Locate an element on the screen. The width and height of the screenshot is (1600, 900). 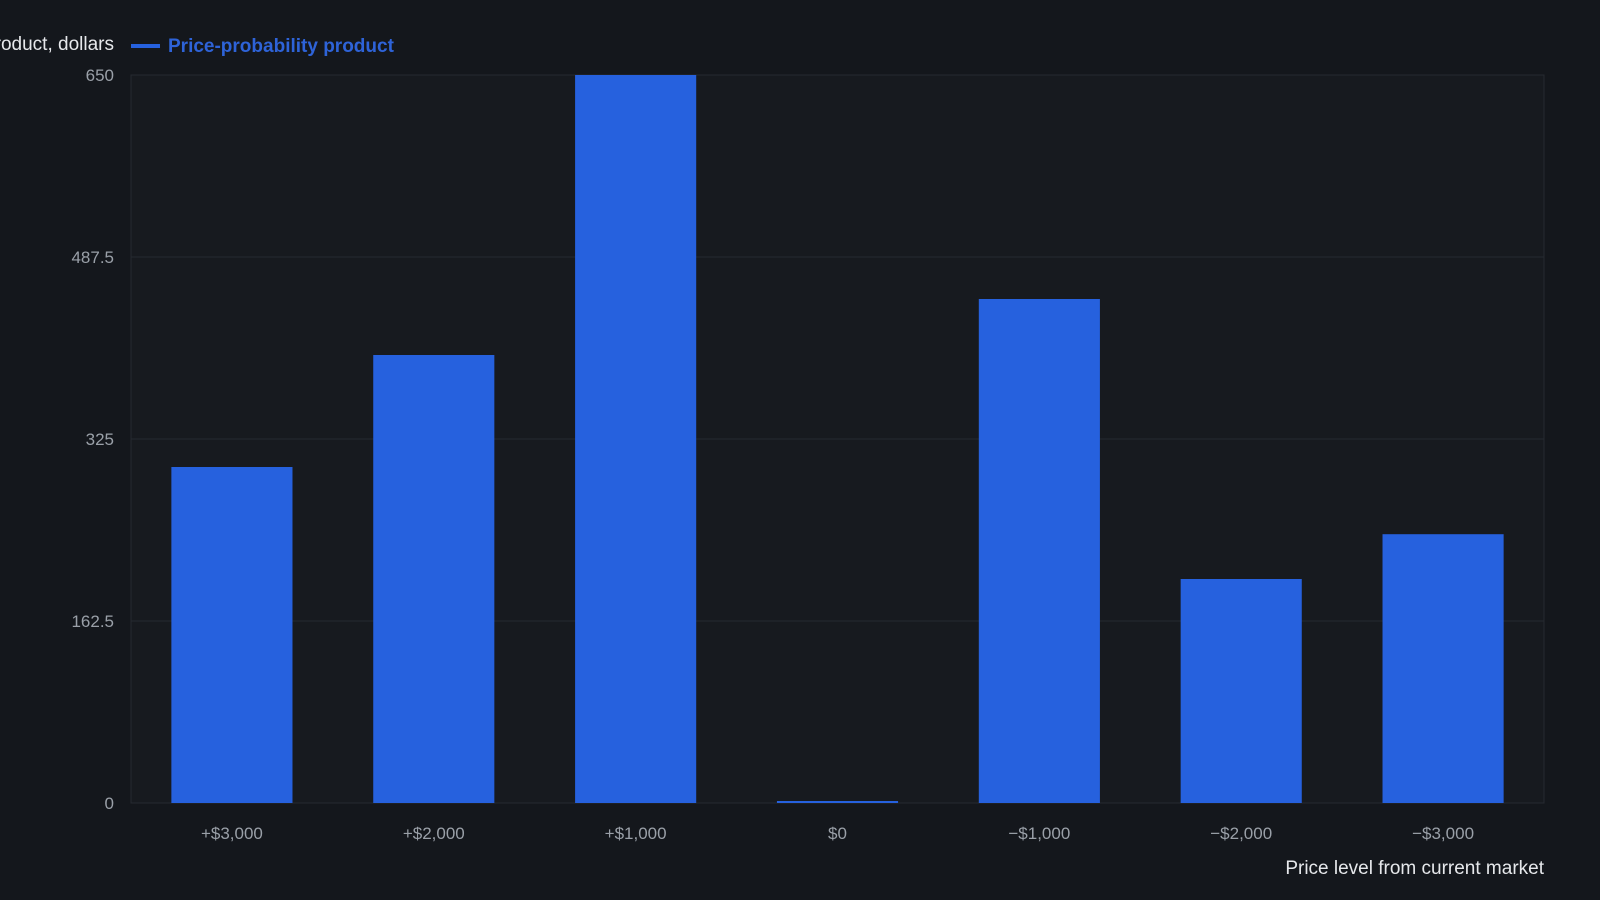
x-axis-title: Price level from current market is located at coordinates (1414, 868).